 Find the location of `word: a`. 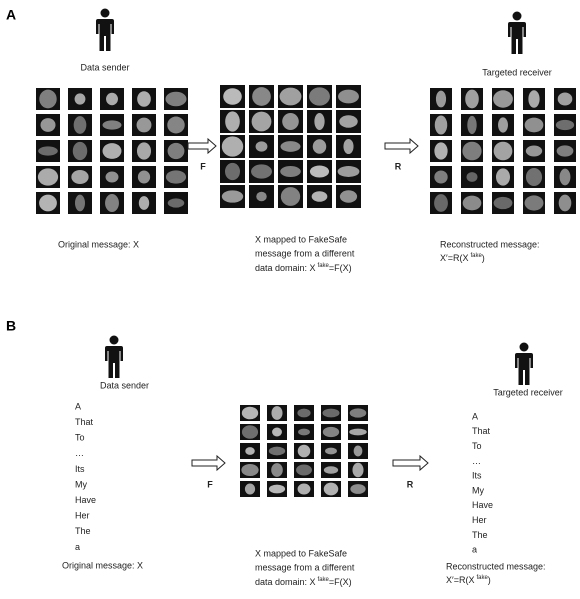

word: a is located at coordinates (77, 547).